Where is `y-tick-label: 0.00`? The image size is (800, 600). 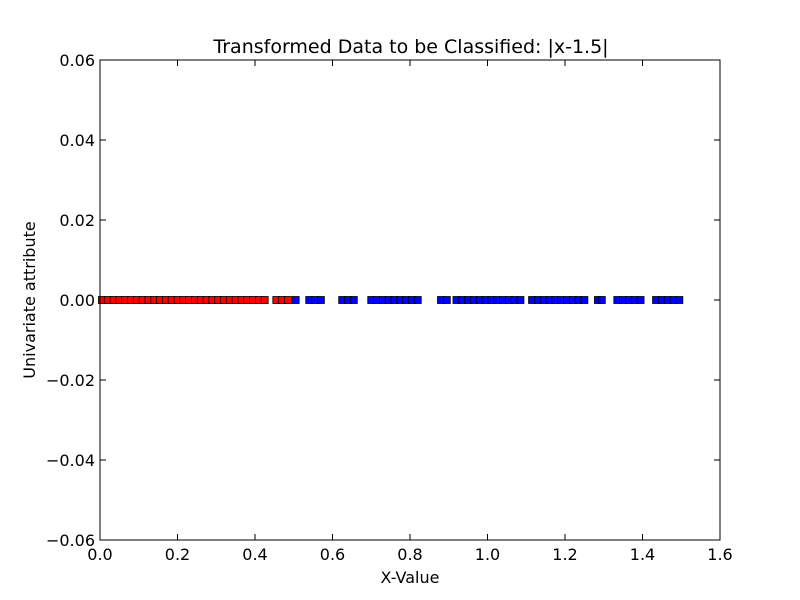
y-tick-label: 0.00 is located at coordinates (77, 300).